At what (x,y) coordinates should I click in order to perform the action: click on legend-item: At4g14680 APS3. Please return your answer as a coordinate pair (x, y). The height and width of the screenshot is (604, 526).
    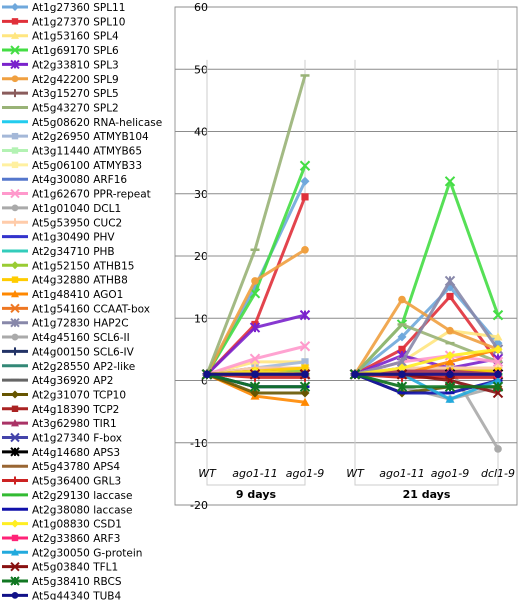
    Looking at the image, I should click on (61, 453).